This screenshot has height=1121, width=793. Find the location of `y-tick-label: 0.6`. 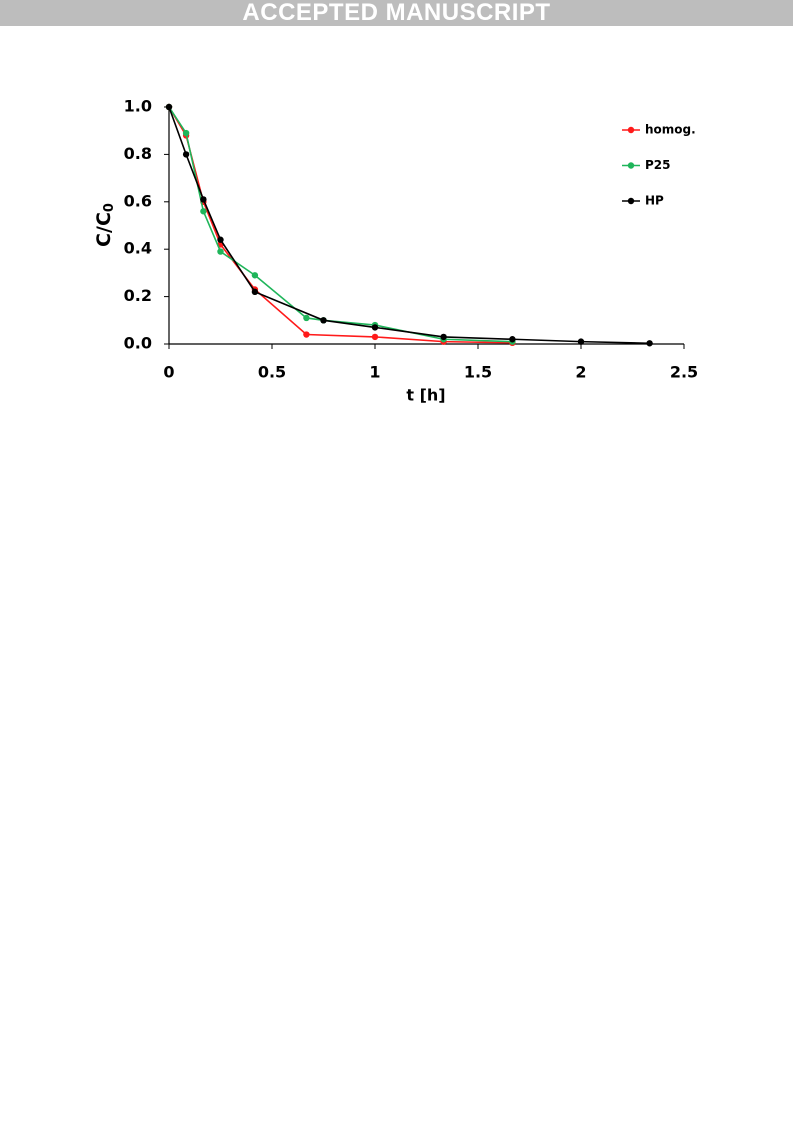

y-tick-label: 0.6 is located at coordinates (138, 200).